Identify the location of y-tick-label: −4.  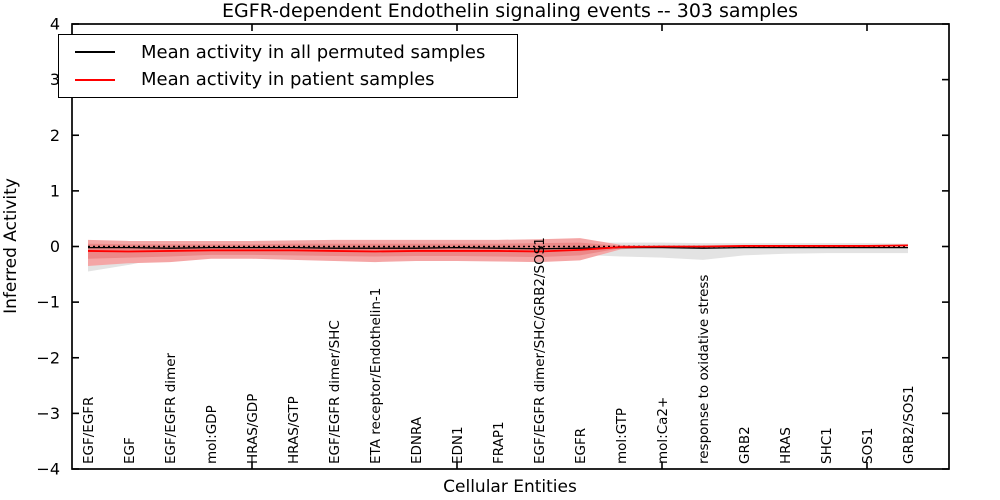
(48, 469).